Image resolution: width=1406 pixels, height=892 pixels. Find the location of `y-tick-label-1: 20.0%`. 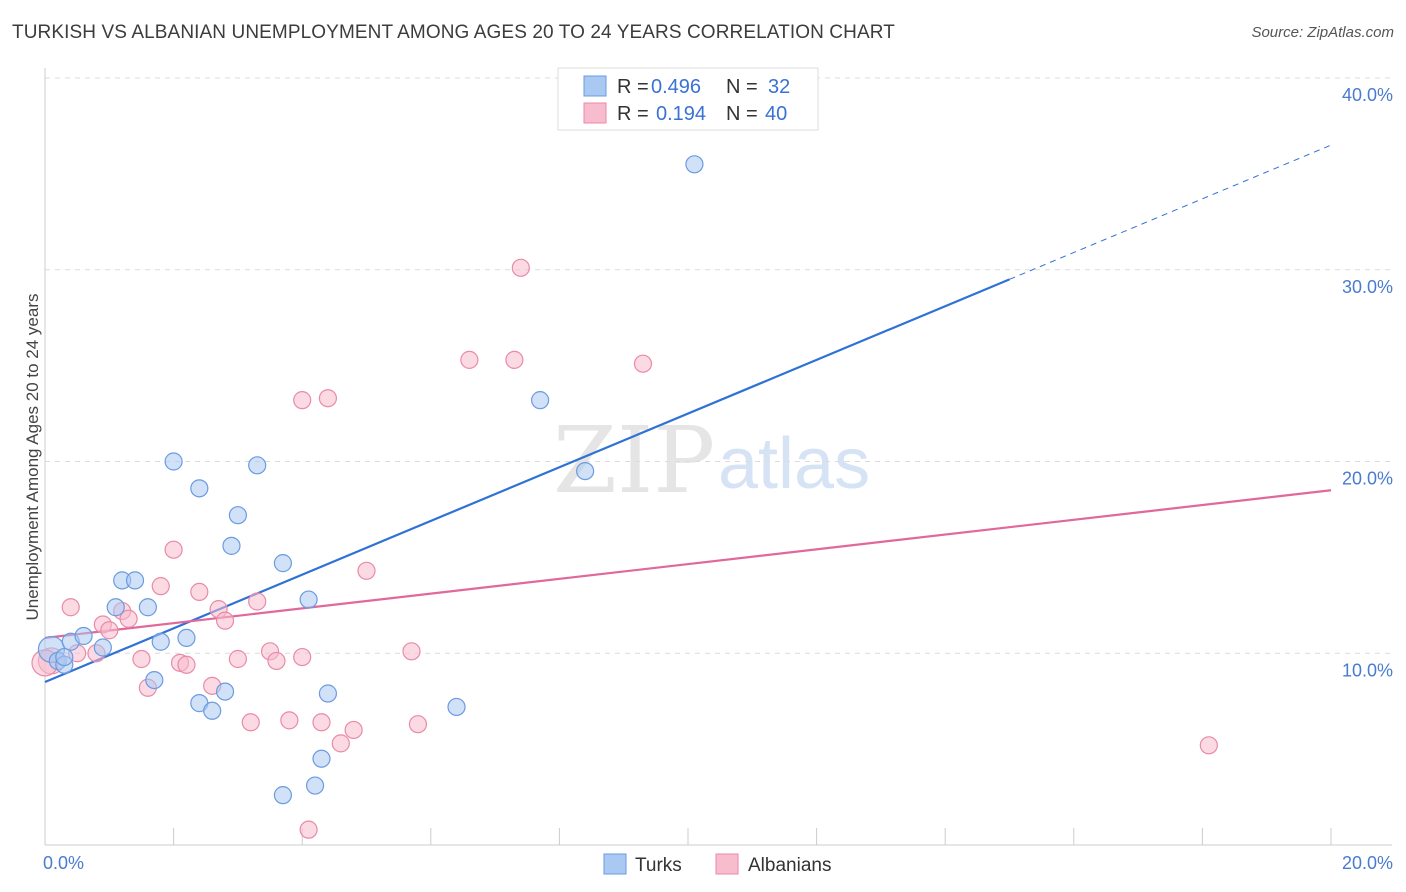

y-tick-label-1: 20.0% is located at coordinates (1367, 479).